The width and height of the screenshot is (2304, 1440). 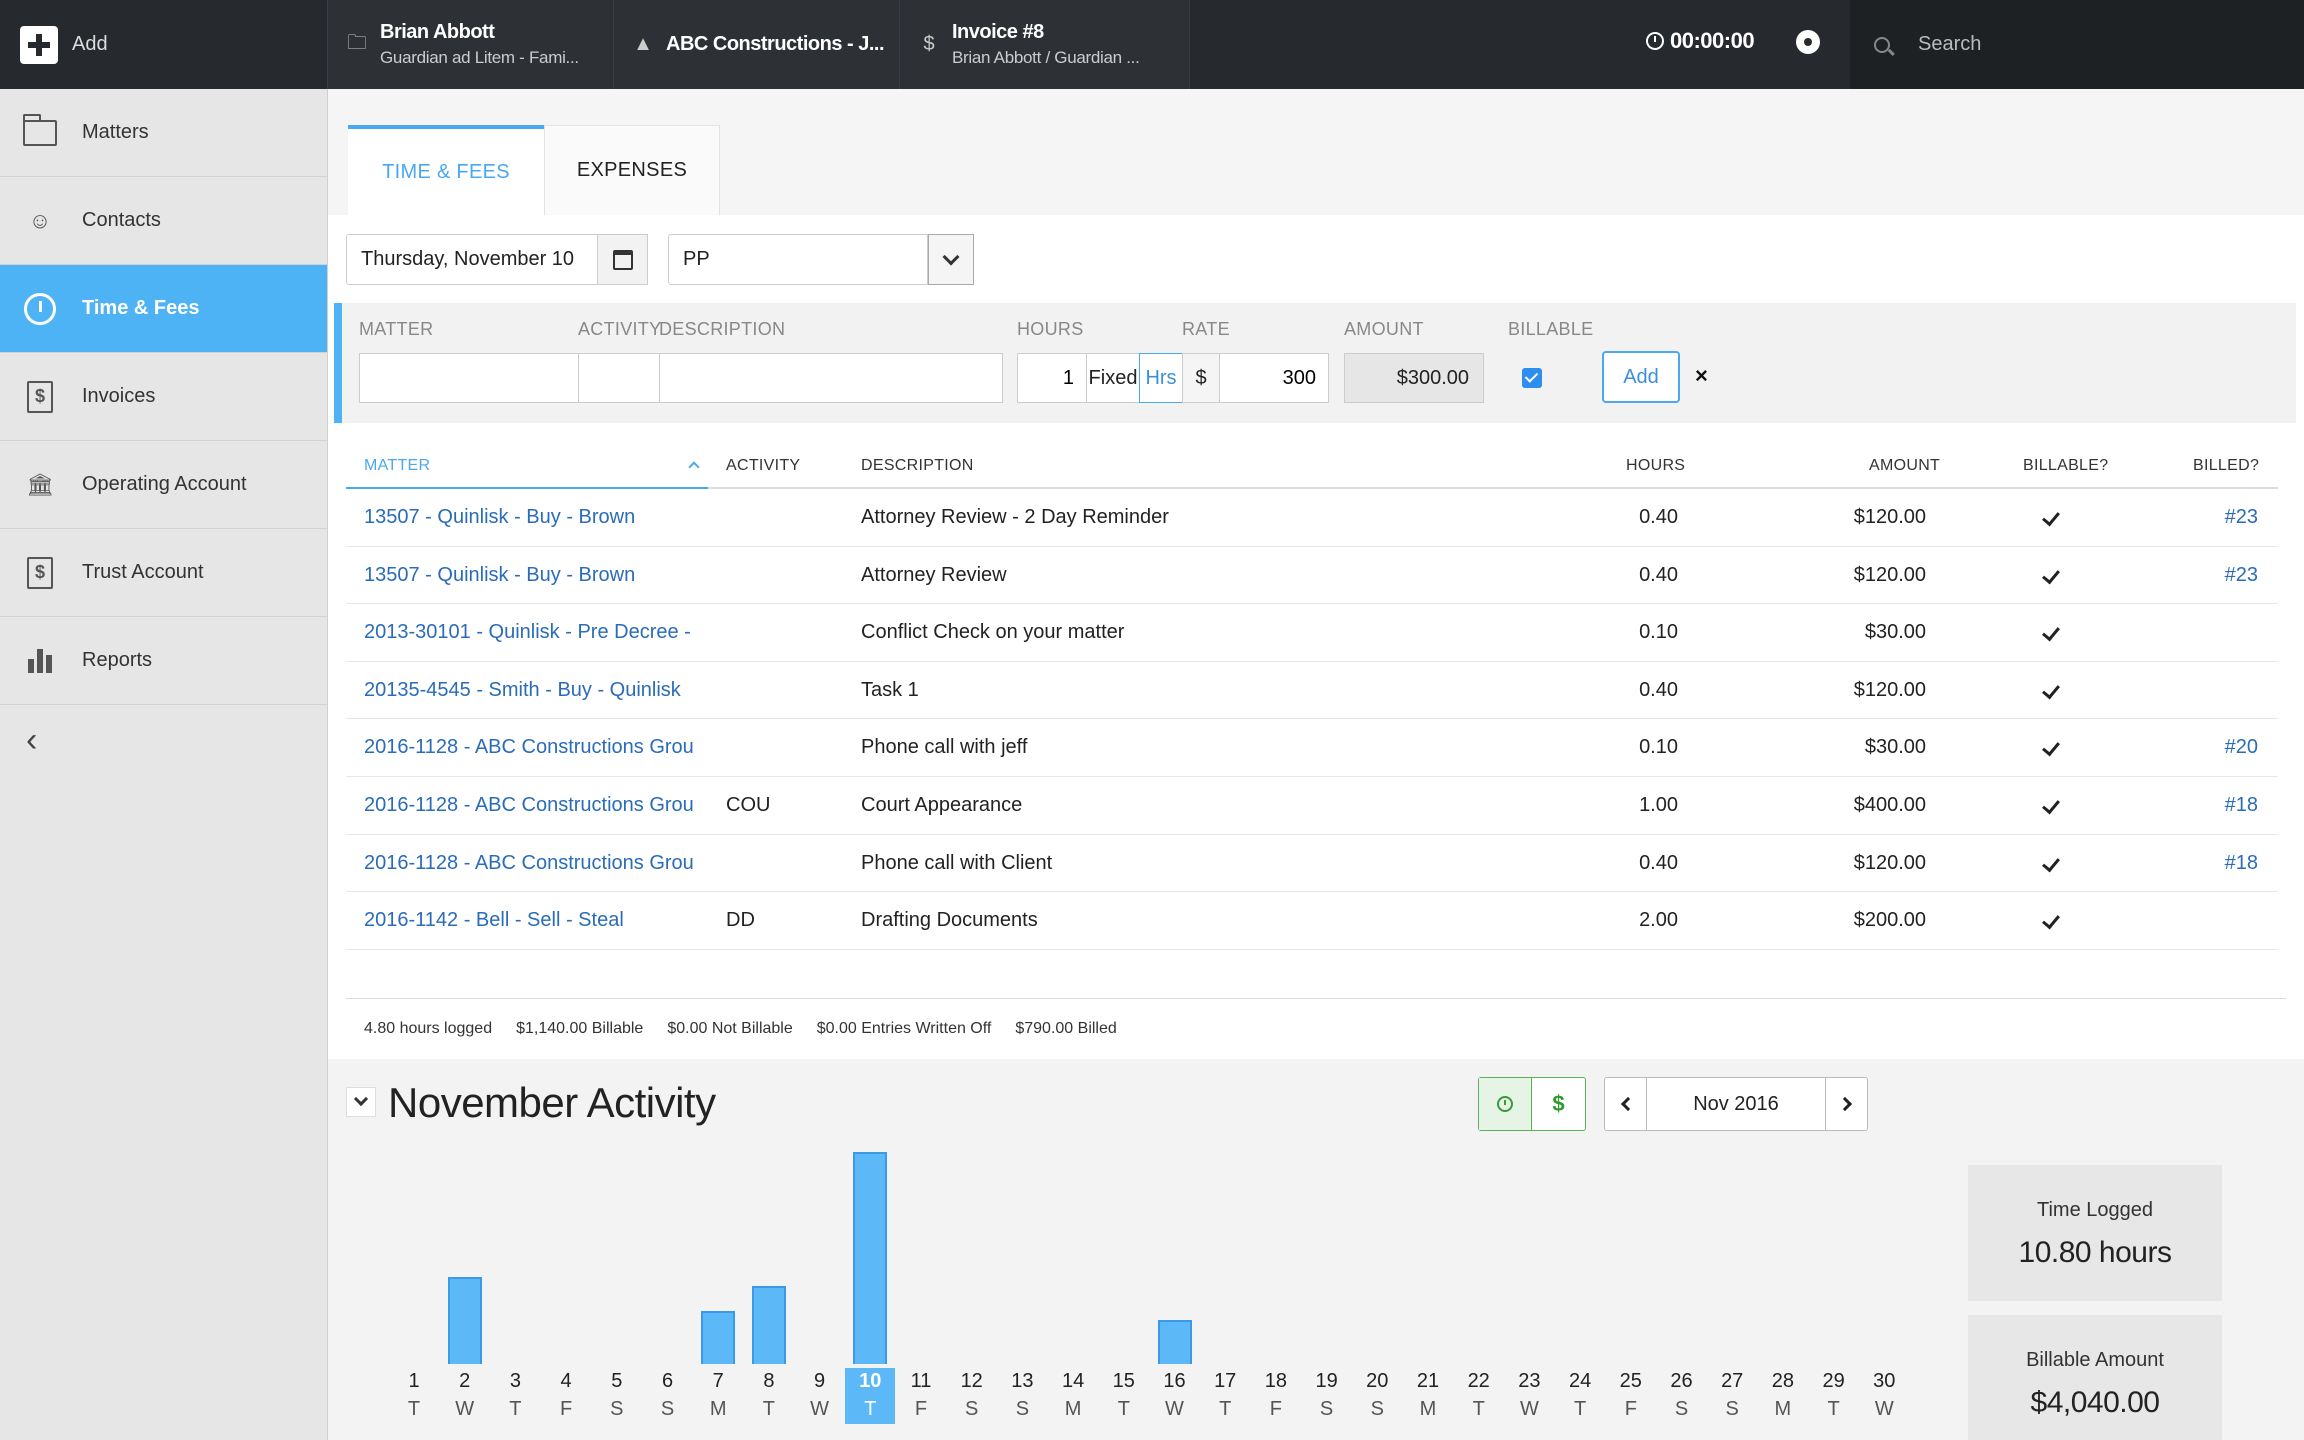 What do you see at coordinates (1681, 1381) in the screenshot?
I see `day-number-label: 26` at bounding box center [1681, 1381].